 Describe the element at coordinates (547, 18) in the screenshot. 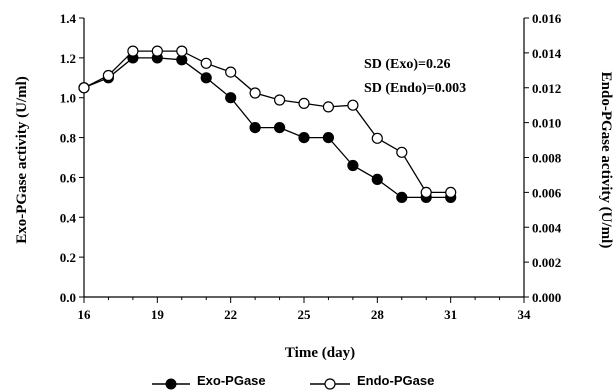

I see `right-y-tick-label: 0.016` at that location.